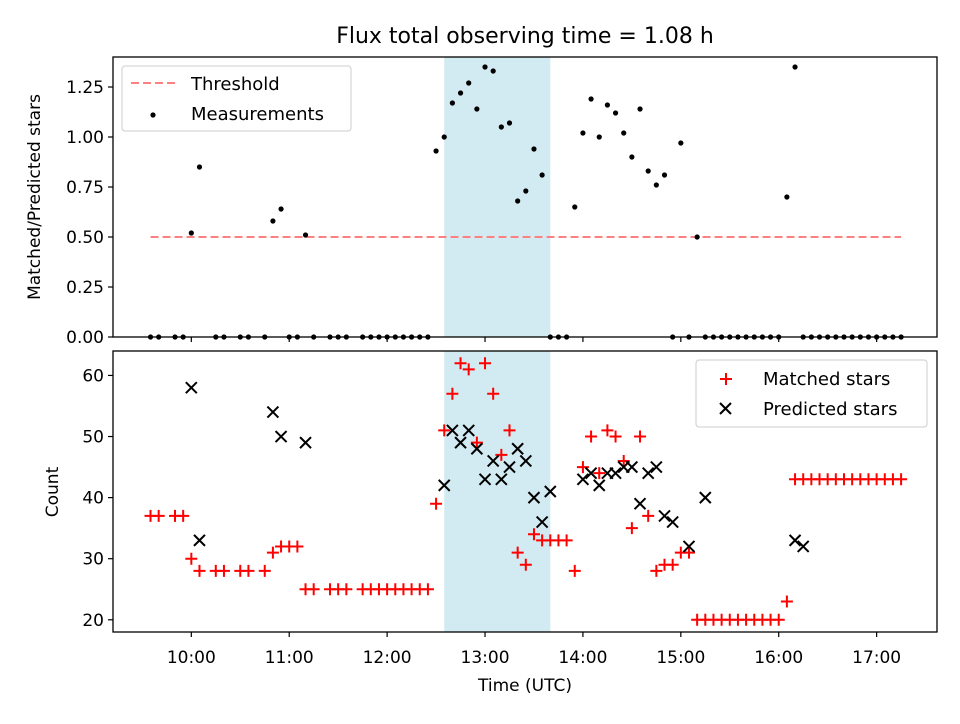  Describe the element at coordinates (726, 379) in the screenshot. I see `legend-matched-swatch` at that location.